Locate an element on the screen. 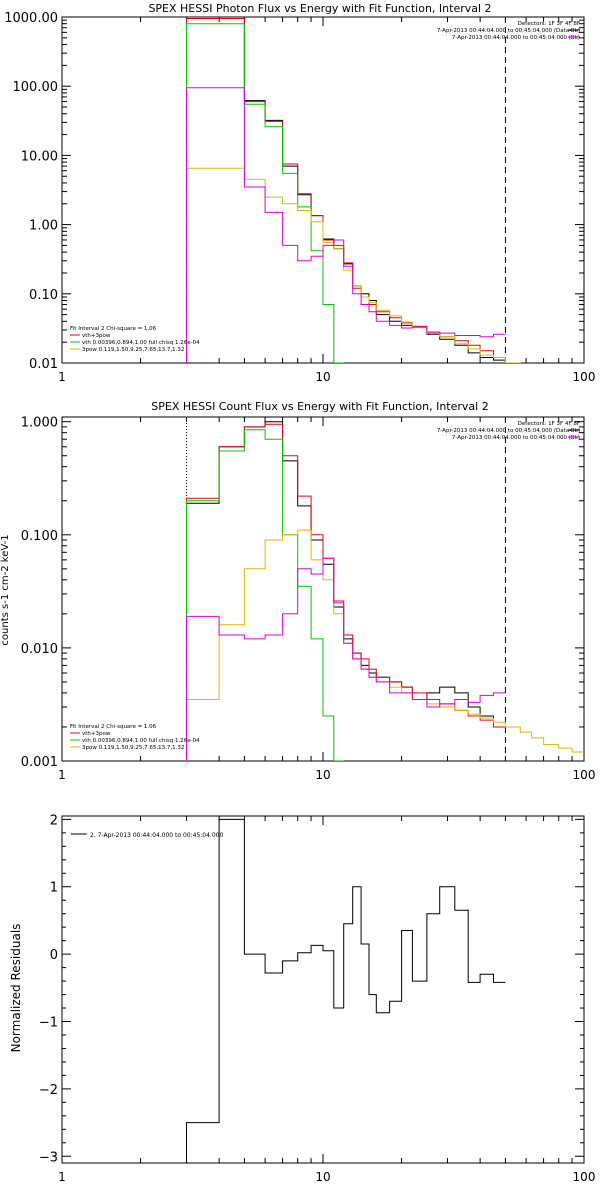  count-flux-annotation: Detectors: 1F 3F 4F 8F is located at coordinates (549, 424).